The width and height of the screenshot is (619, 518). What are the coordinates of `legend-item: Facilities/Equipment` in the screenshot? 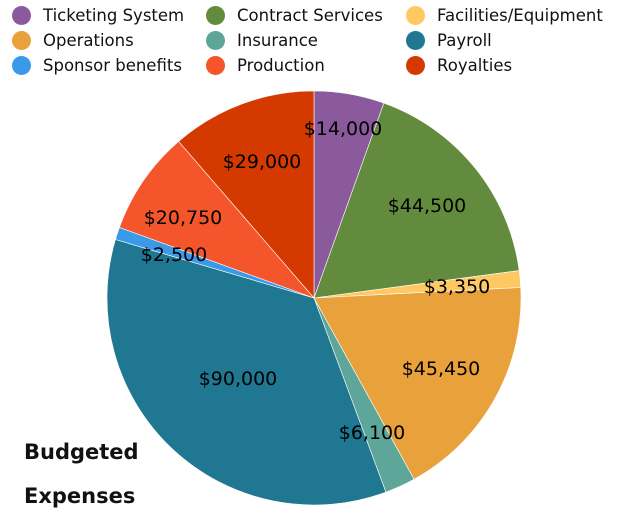 It's located at (512, 15).